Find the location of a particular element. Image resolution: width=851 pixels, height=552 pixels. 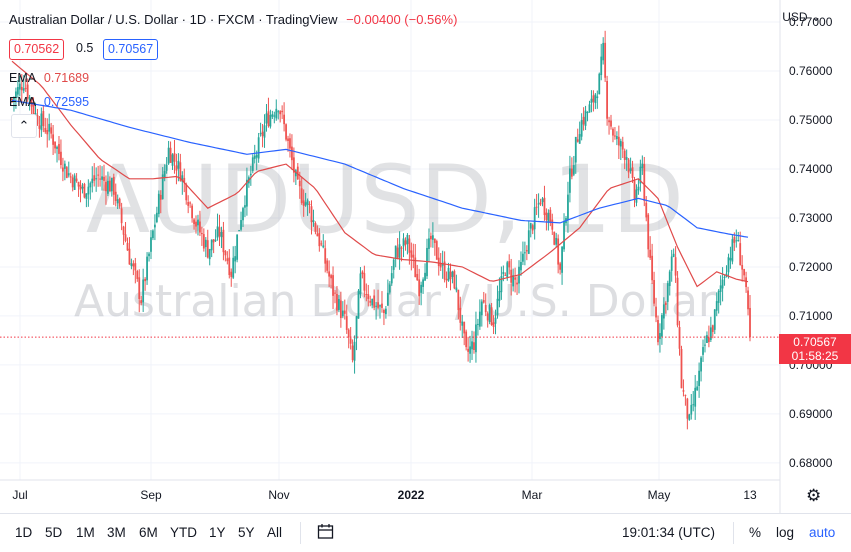

x-tick-label: May is located at coordinates (659, 495).